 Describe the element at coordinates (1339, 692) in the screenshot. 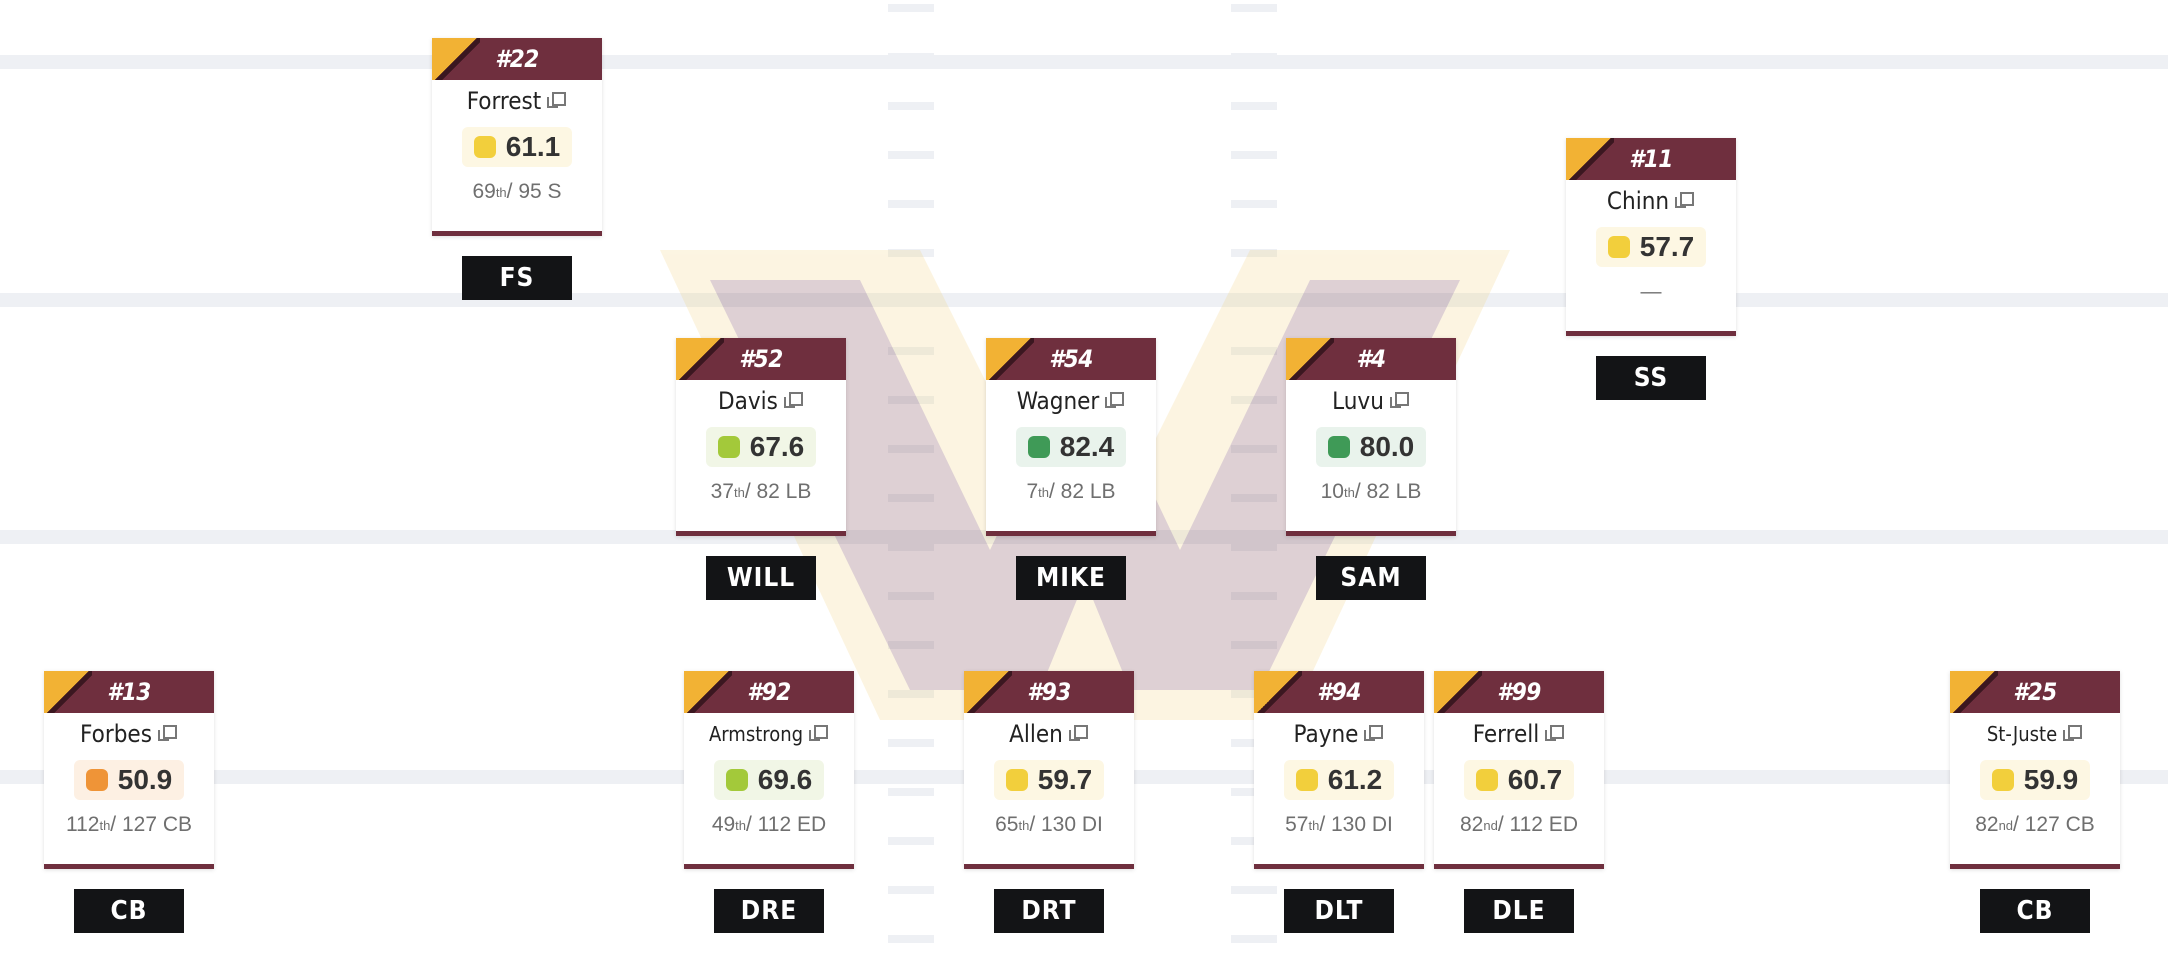

I see `jersey-number: #94` at that location.